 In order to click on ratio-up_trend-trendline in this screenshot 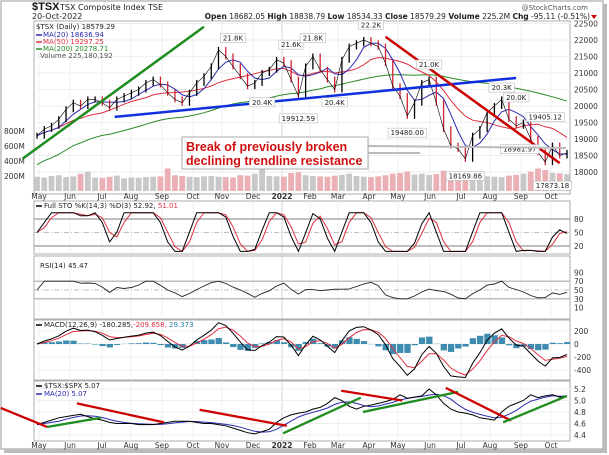, I will do `click(74, 422)`.